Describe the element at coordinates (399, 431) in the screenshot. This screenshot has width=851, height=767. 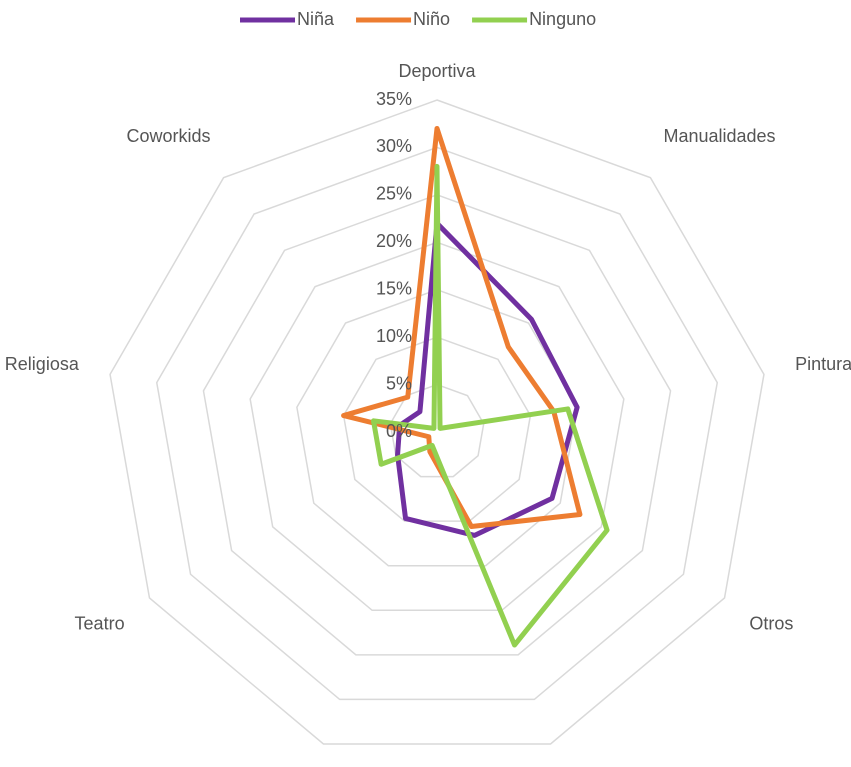
I see `tick-label: 0%` at that location.